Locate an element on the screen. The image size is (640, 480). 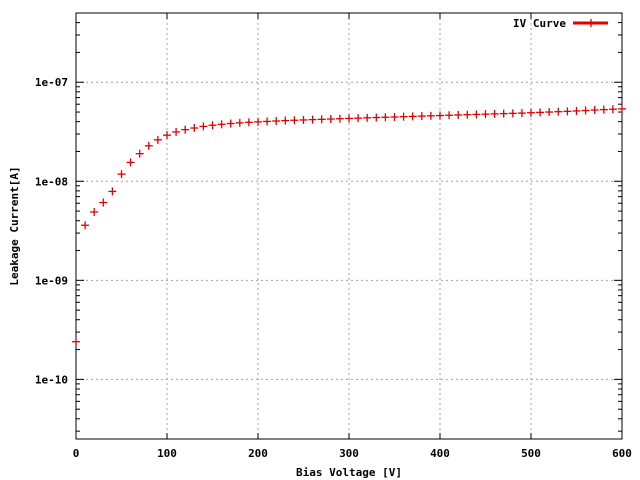
x-tick-label: 200 is located at coordinates (258, 453).